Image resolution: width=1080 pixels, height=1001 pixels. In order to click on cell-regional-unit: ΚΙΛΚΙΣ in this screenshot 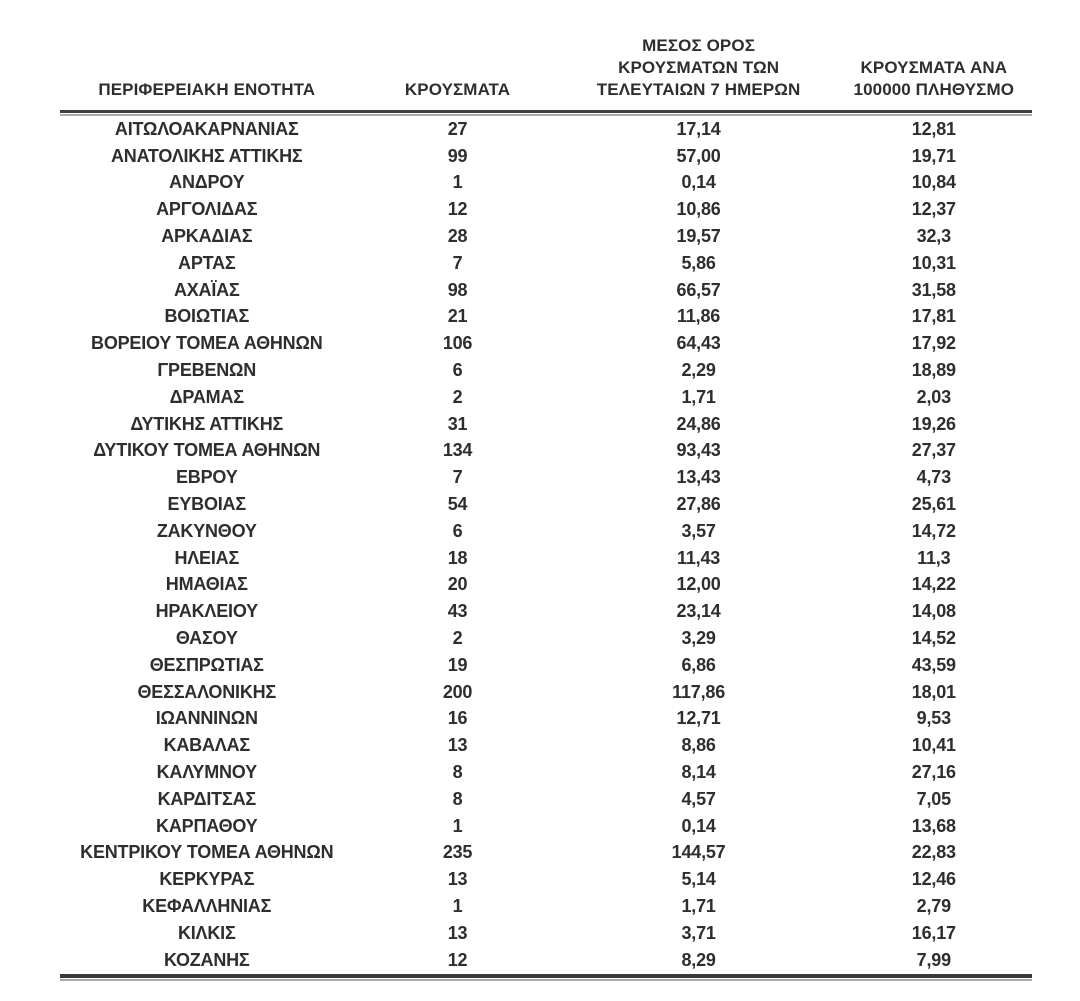, I will do `click(206, 932)`.